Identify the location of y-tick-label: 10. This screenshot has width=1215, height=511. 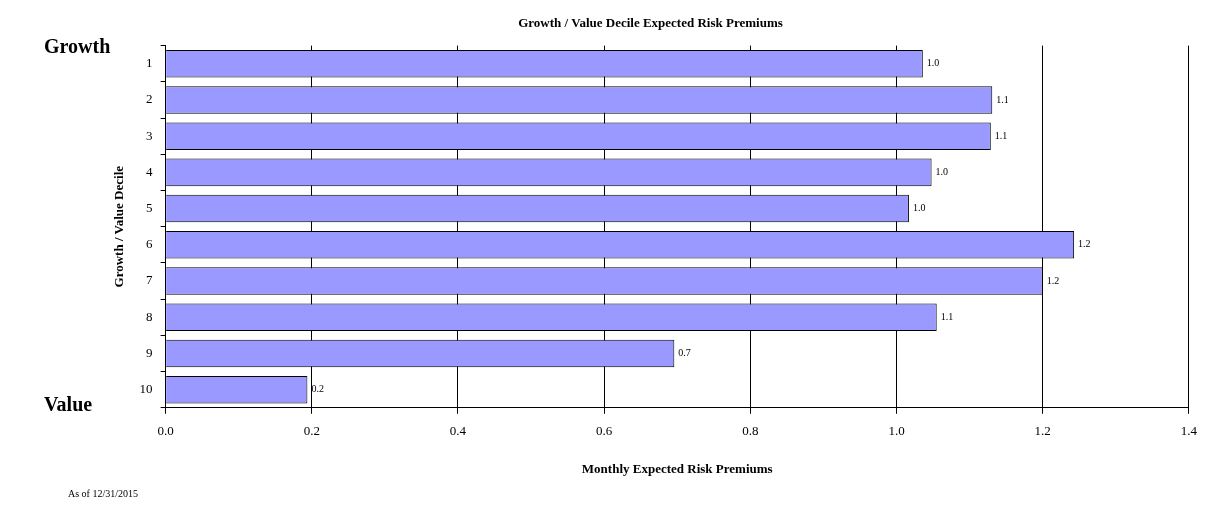
(146, 389).